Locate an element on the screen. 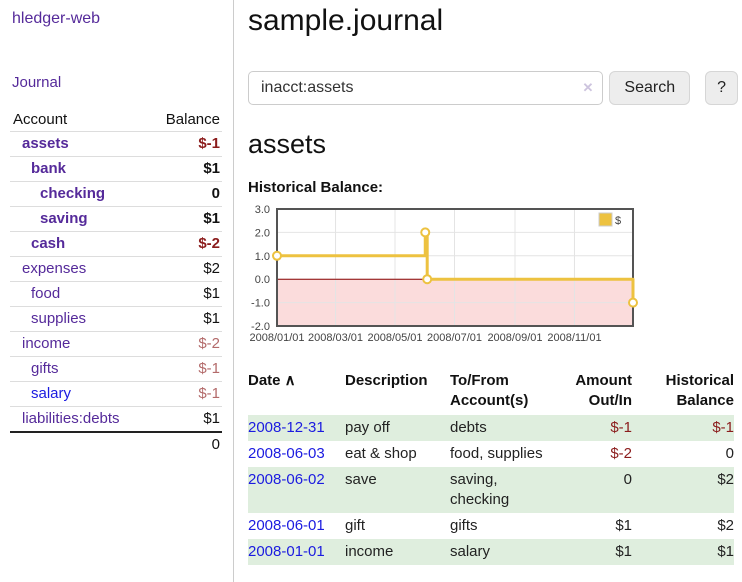 This screenshot has width=742, height=582. accounts-header-row: Account Balance is located at coordinates (116, 120).